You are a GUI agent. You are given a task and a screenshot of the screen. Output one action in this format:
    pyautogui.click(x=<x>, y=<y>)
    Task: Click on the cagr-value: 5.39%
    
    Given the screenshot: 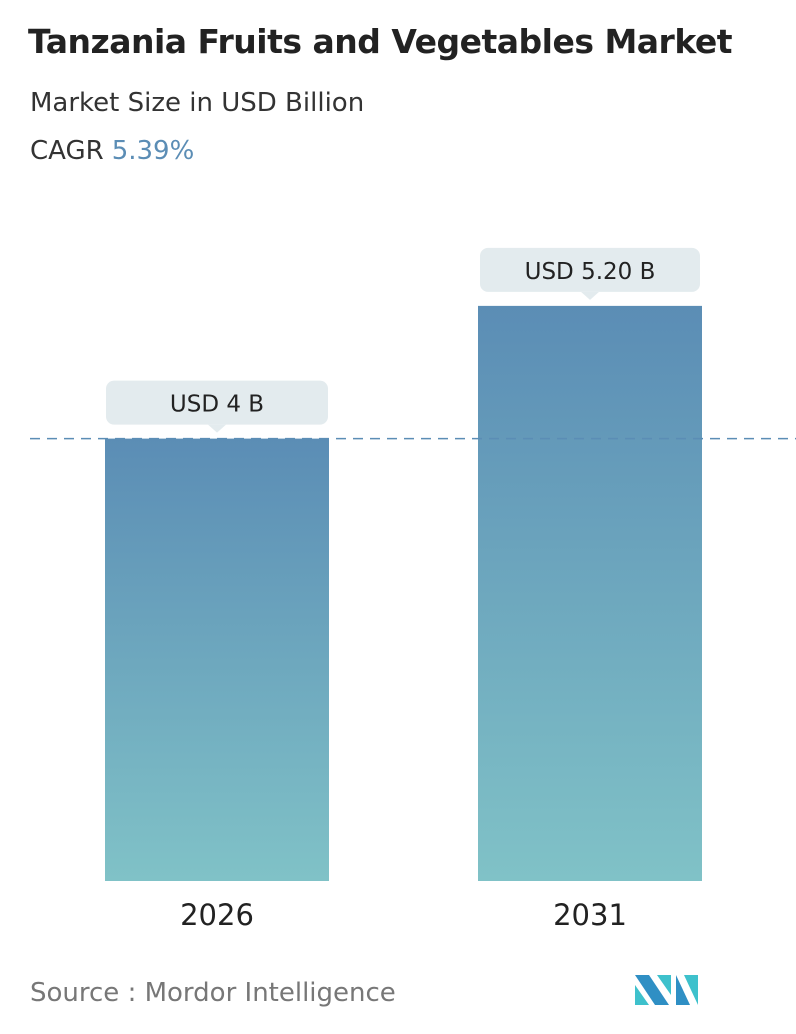 What is the action you would take?
    pyautogui.click(x=153, y=151)
    